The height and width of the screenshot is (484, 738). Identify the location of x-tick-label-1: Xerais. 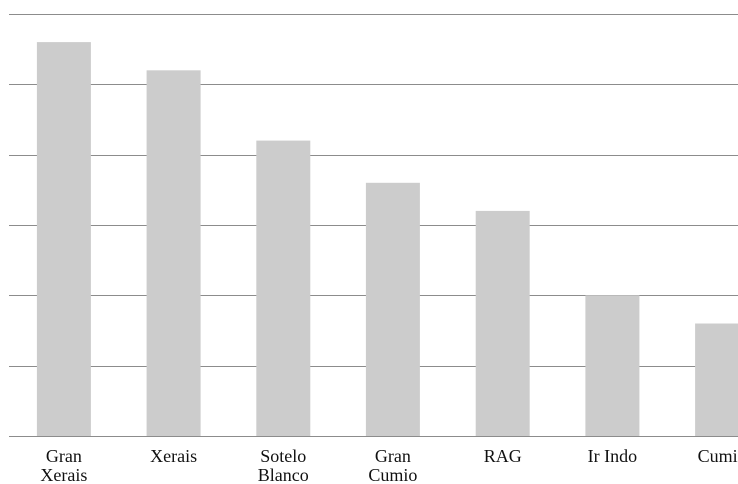
(173, 456).